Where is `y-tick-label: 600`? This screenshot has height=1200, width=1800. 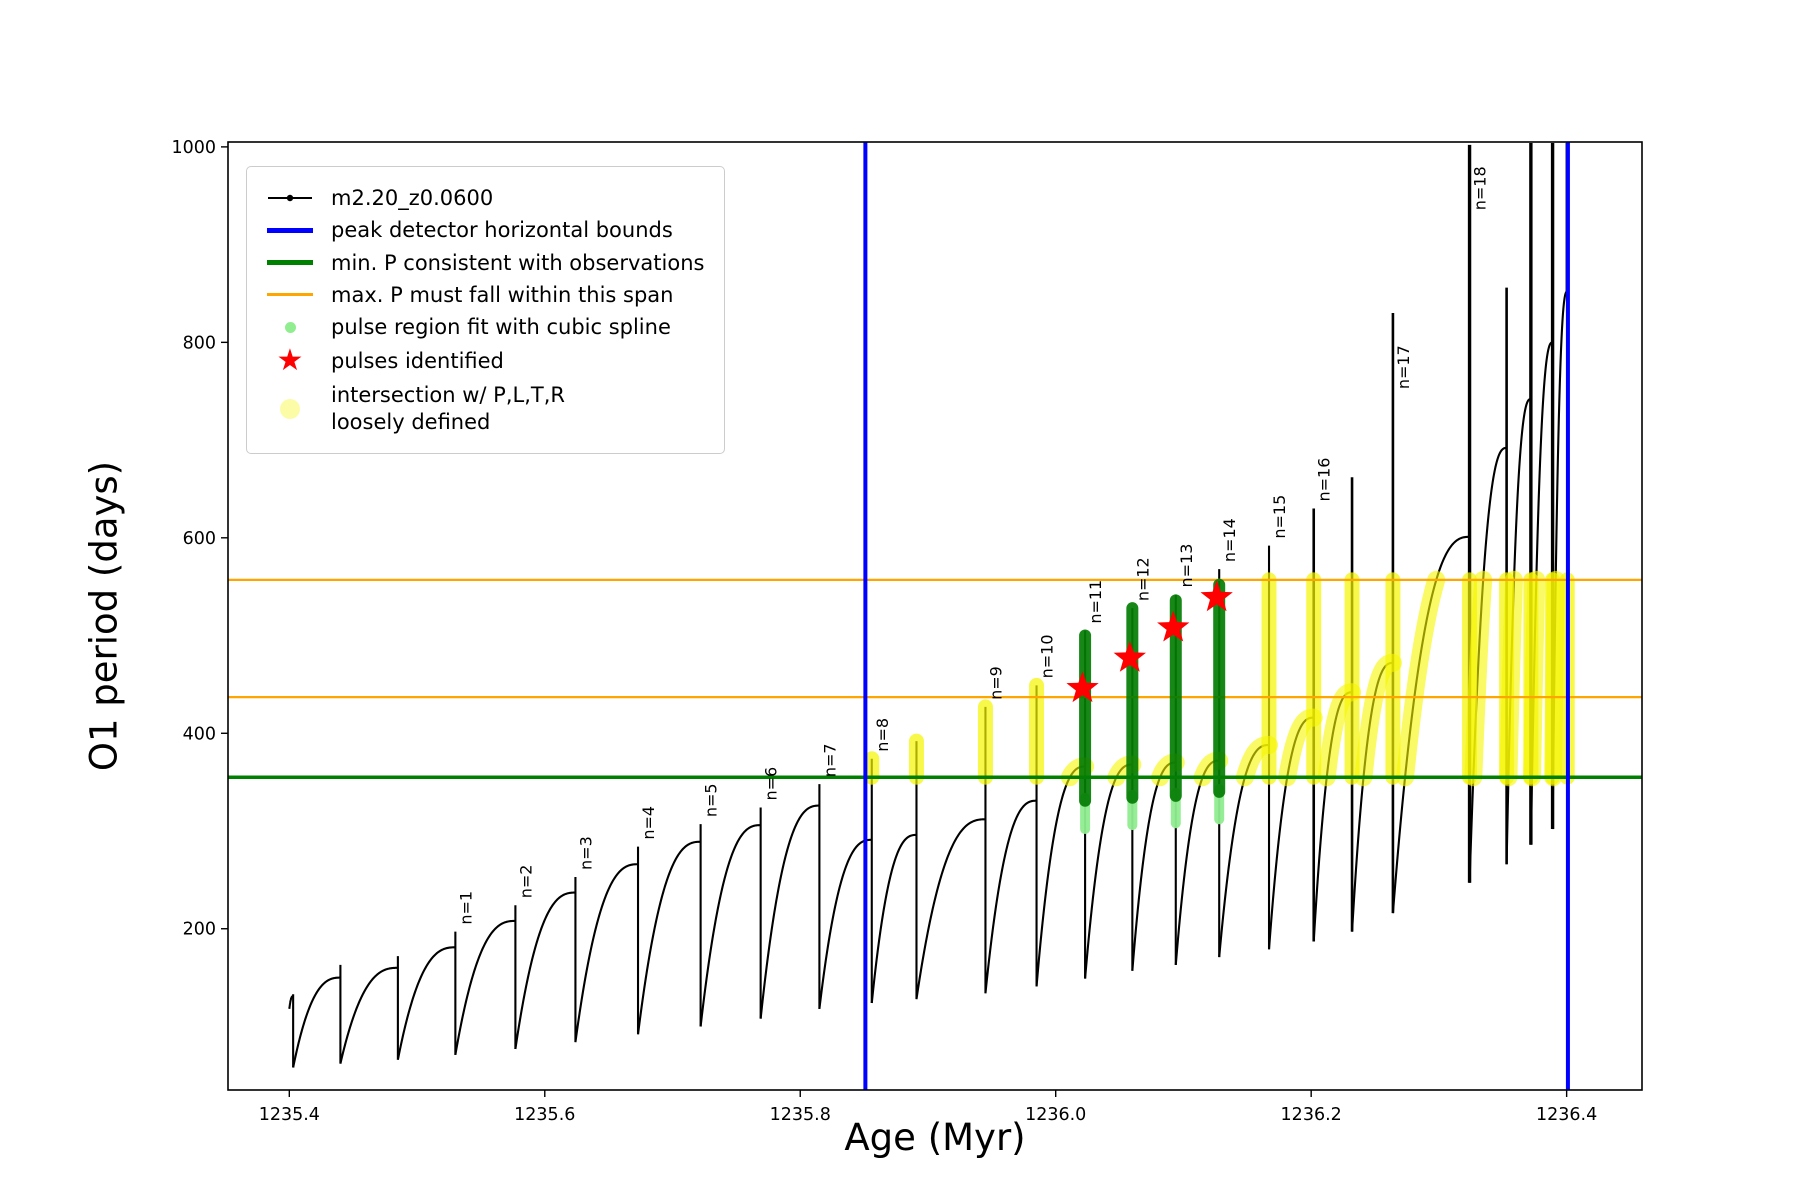 y-tick-label: 600 is located at coordinates (199, 539).